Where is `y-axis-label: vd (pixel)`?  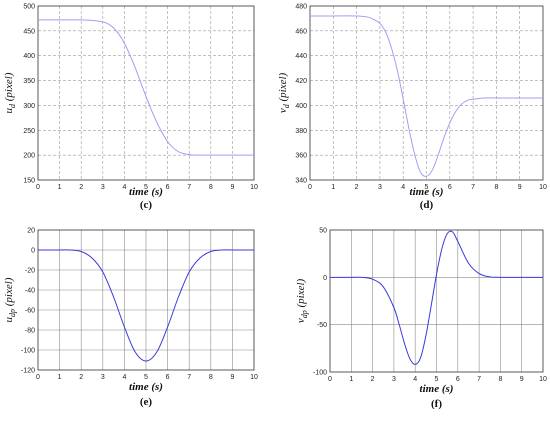 y-axis-label: vd (pixel) is located at coordinates (284, 92).